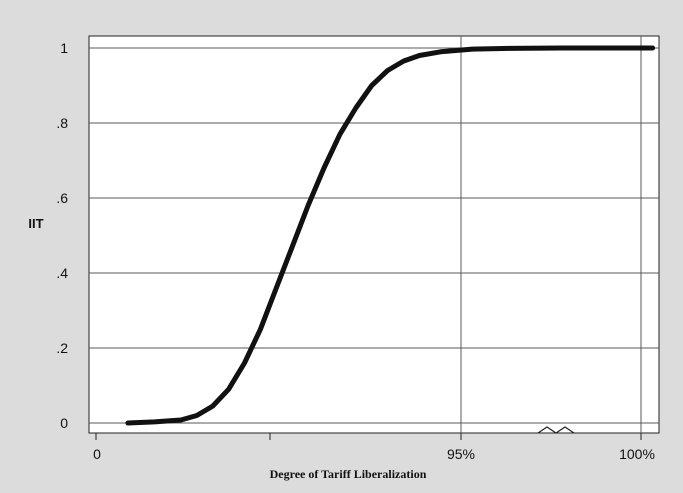 The image size is (683, 493). Describe the element at coordinates (64, 48) in the screenshot. I see `y-tick-label: 1` at that location.